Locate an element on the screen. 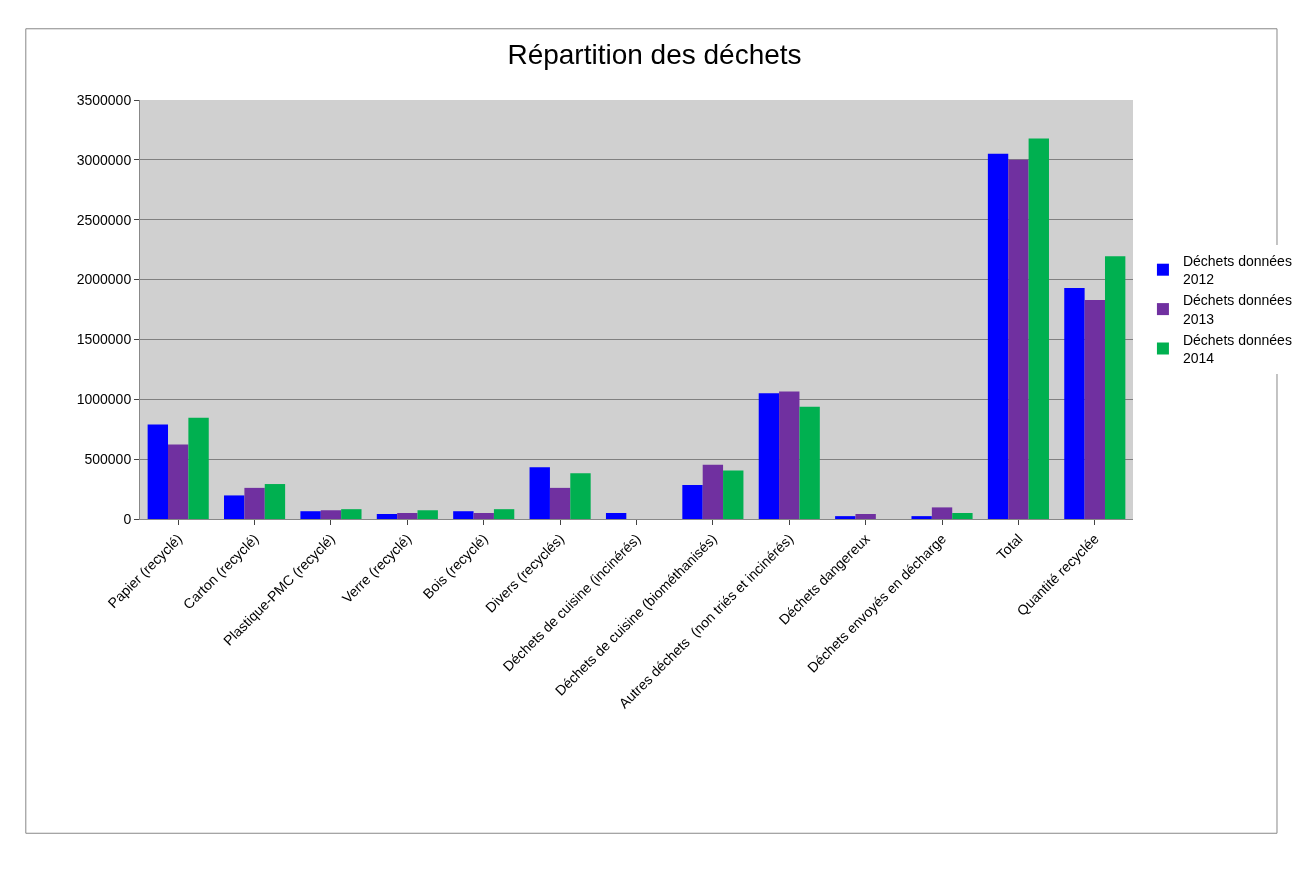 Image resolution: width=1309 pixels, height=879 pixels. y-tick-label: 0 is located at coordinates (127, 518).